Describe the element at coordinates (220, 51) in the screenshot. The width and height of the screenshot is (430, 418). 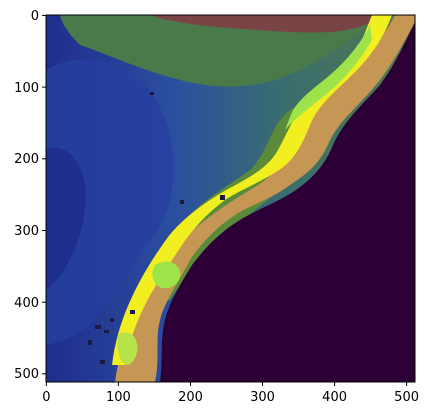
I see `northern-green-region` at that location.